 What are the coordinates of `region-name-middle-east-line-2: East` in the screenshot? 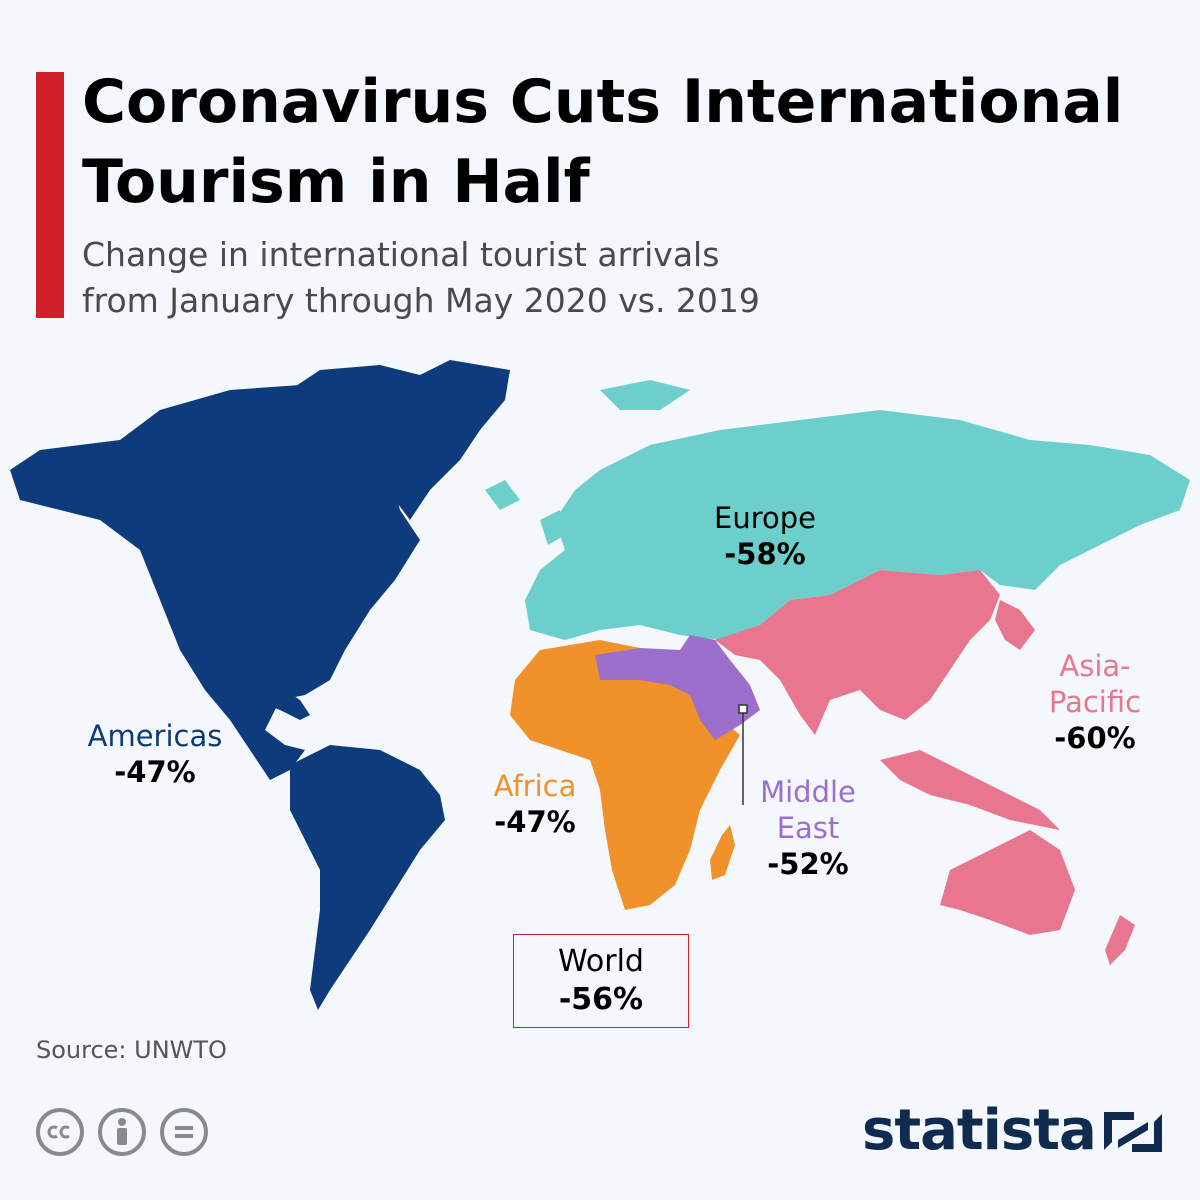 It's located at (808, 828).